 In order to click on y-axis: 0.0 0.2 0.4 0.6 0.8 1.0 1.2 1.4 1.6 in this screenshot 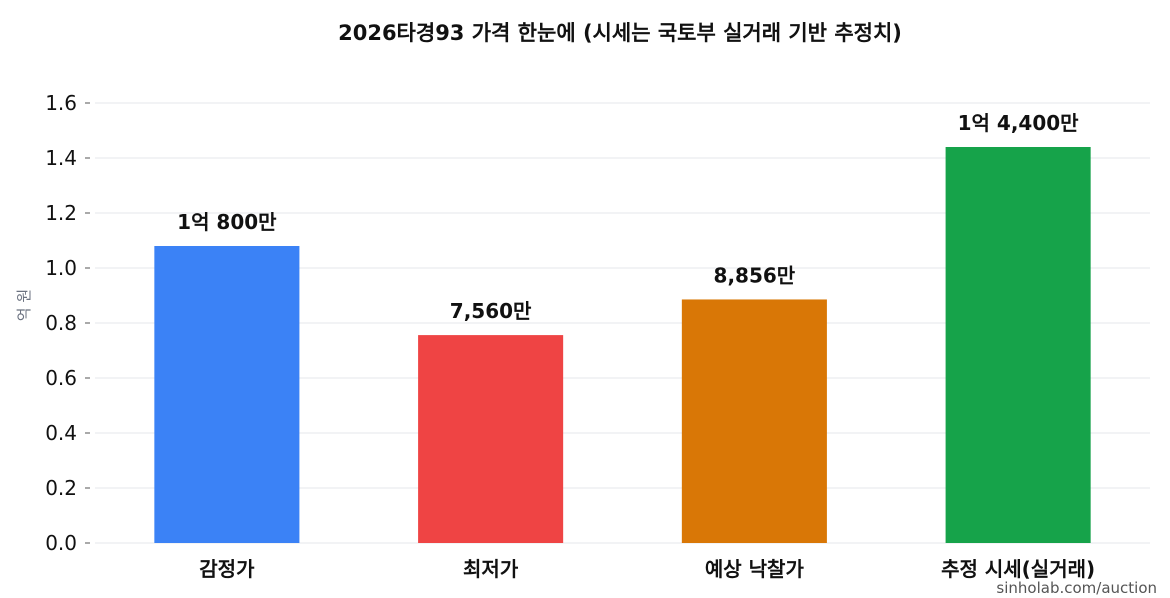, I will do `click(67, 323)`.